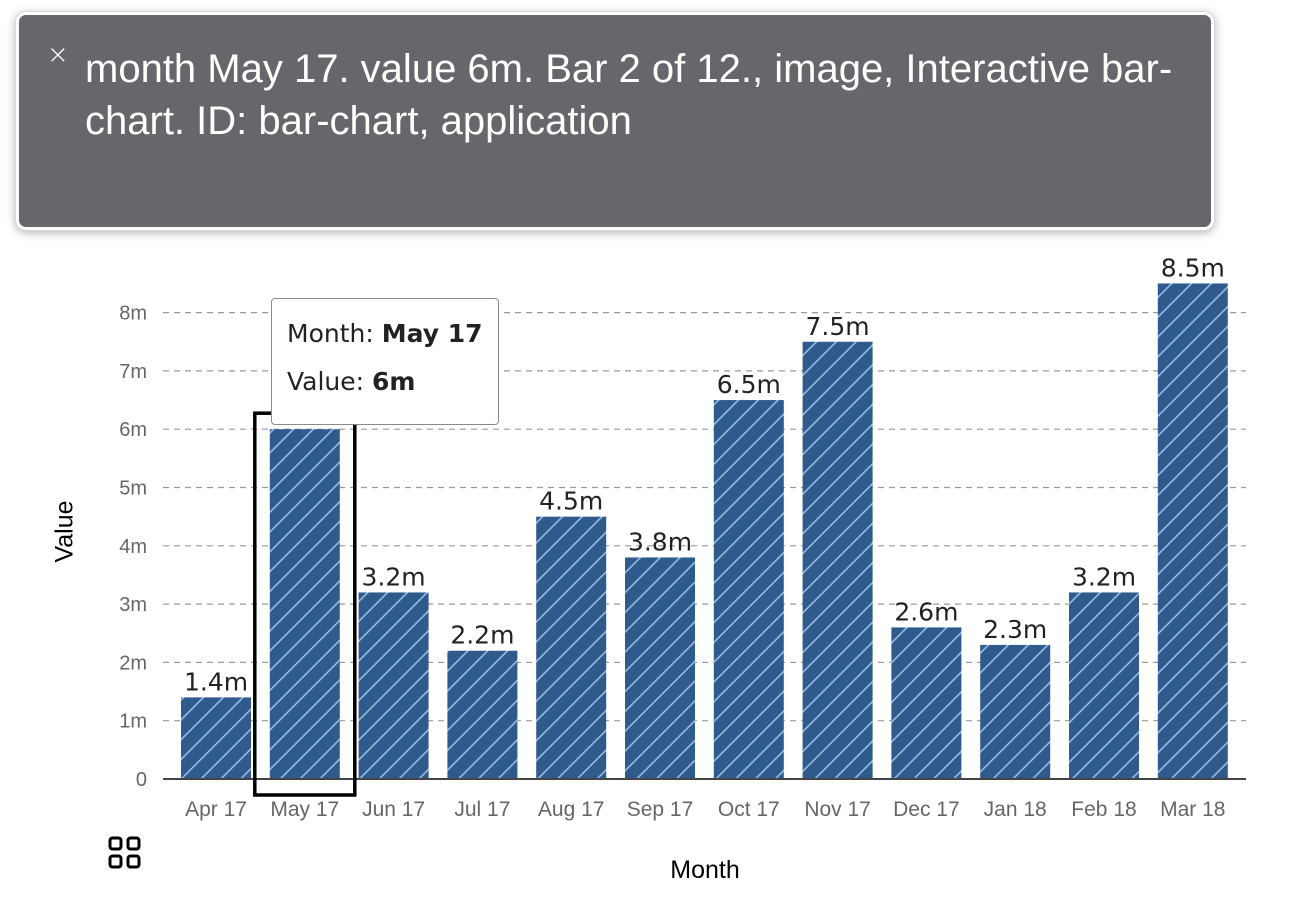 The image size is (1296, 898). Describe the element at coordinates (749, 384) in the screenshot. I see `data-label: 6.5m` at that location.